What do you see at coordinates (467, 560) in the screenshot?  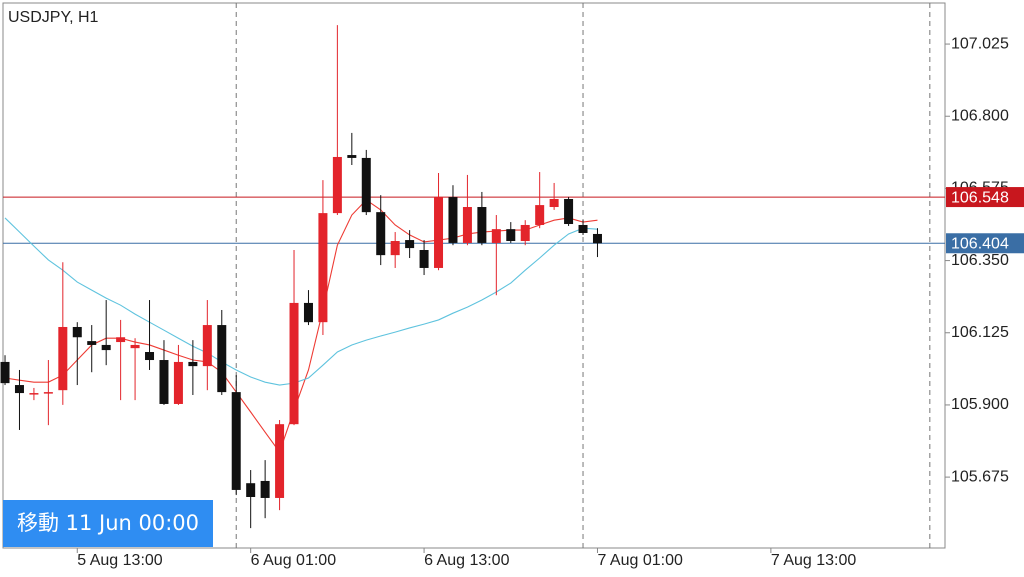 I see `x-tick-label: 6 Aug 13:00` at bounding box center [467, 560].